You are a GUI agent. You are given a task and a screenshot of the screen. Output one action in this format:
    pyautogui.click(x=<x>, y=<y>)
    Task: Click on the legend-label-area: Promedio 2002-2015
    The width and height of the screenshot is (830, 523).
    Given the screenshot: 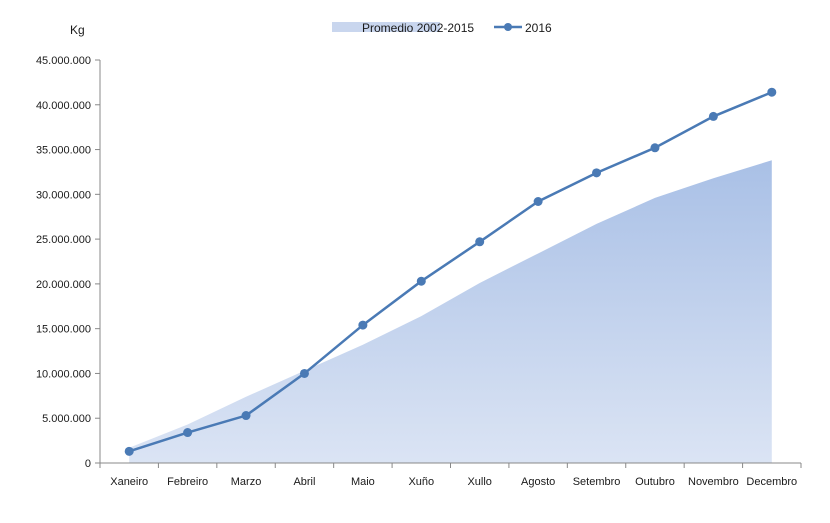 What is the action you would take?
    pyautogui.click(x=418, y=28)
    